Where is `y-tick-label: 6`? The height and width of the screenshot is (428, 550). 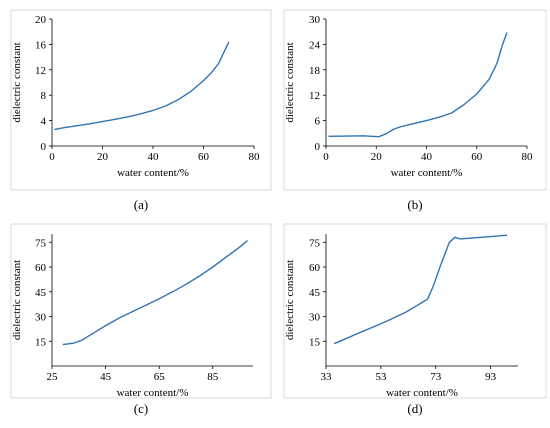
y-tick-label: 6 is located at coordinates (318, 122).